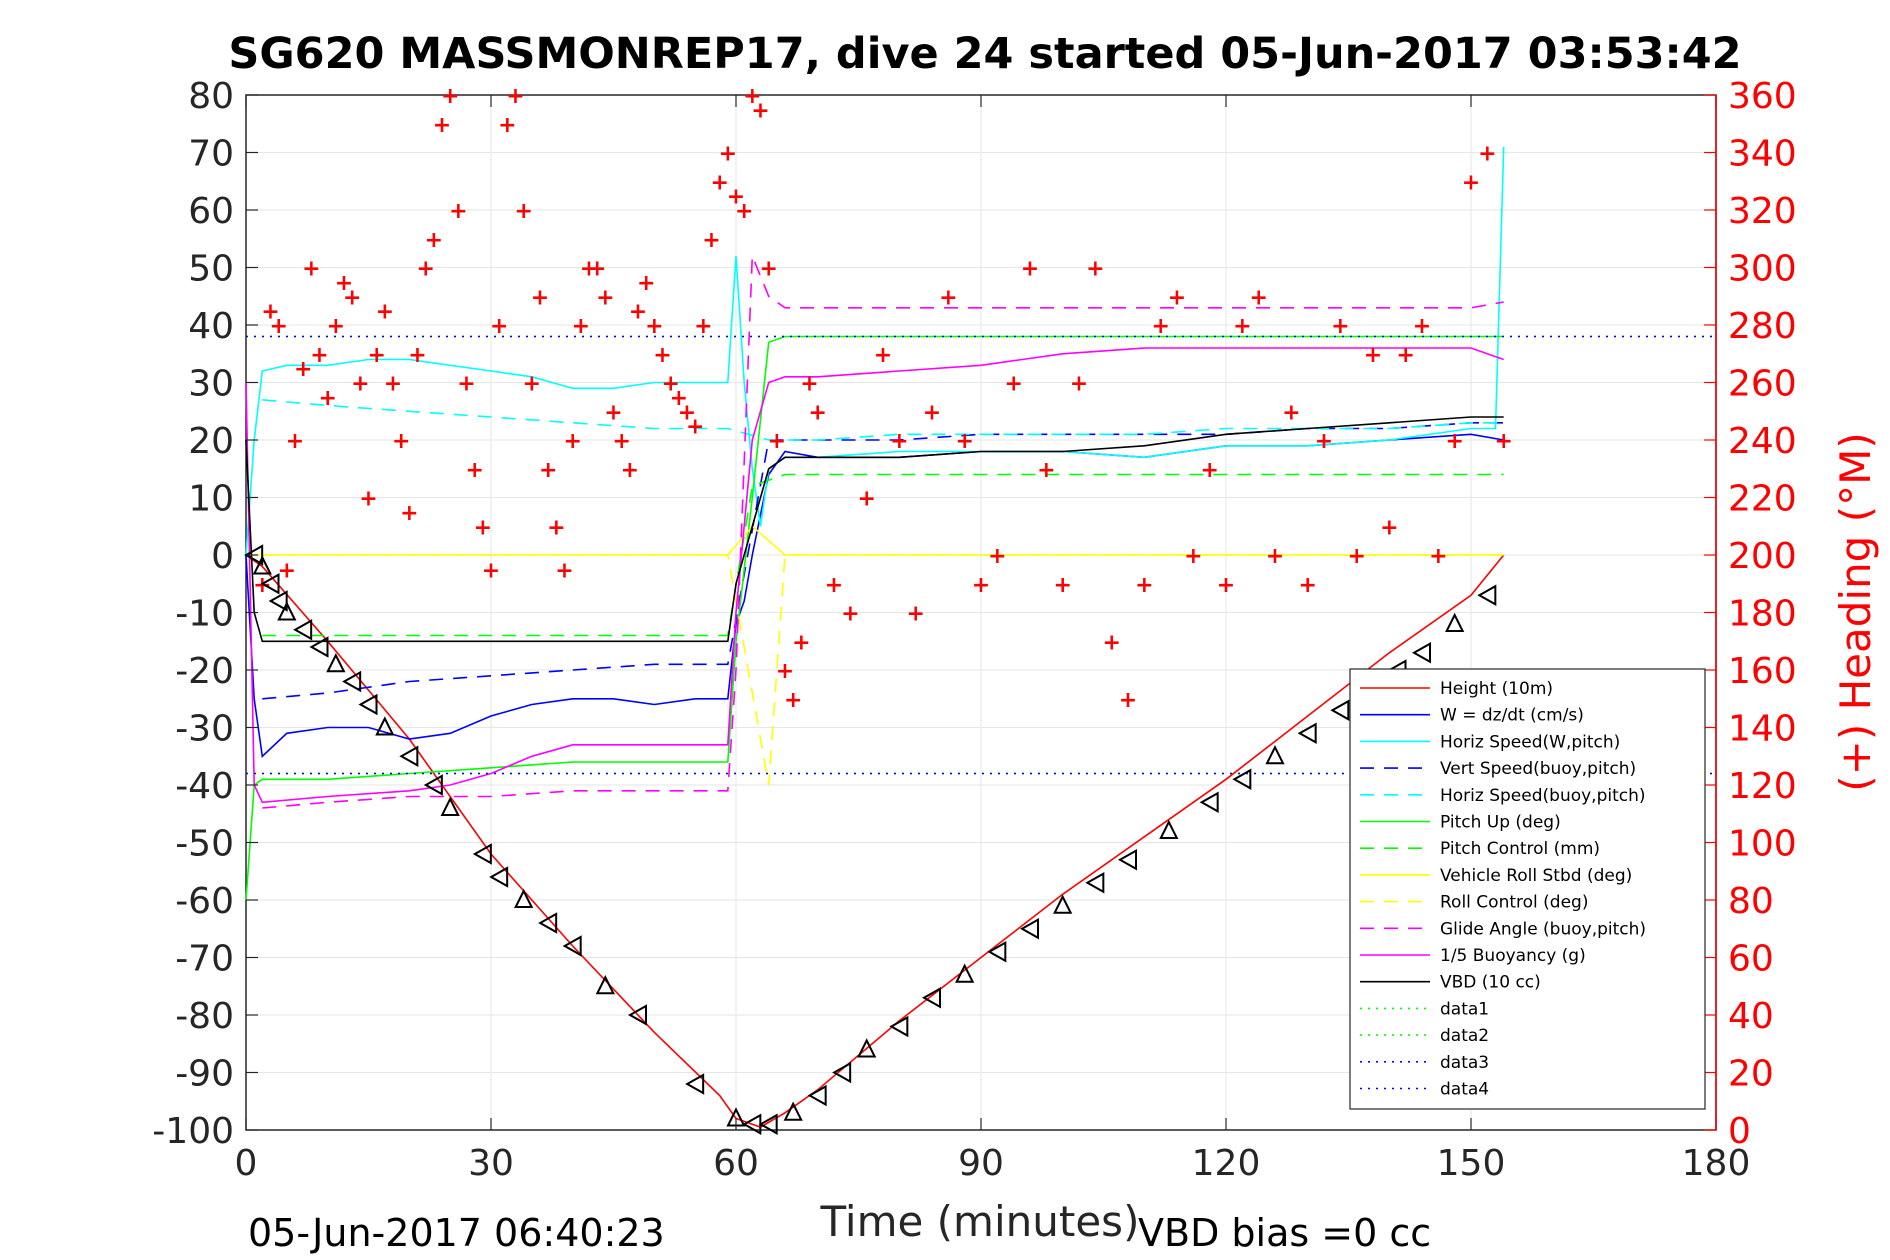 The height and width of the screenshot is (1260, 1890). Describe the element at coordinates (1512, 716) in the screenshot. I see `legend-label-1: W = dz/dt (cm/s)` at that location.